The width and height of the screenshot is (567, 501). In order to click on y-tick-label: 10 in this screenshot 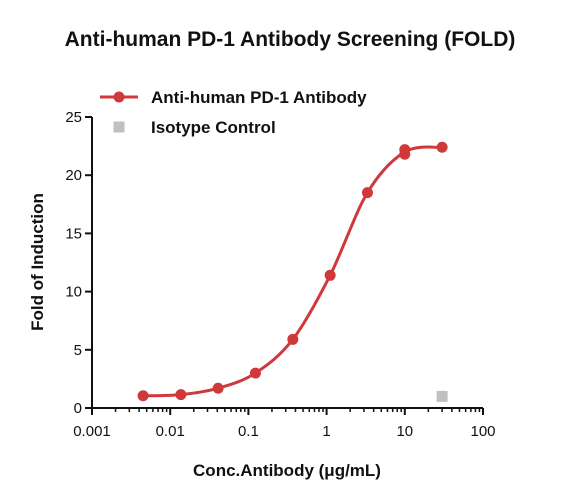, I will do `click(73, 292)`.